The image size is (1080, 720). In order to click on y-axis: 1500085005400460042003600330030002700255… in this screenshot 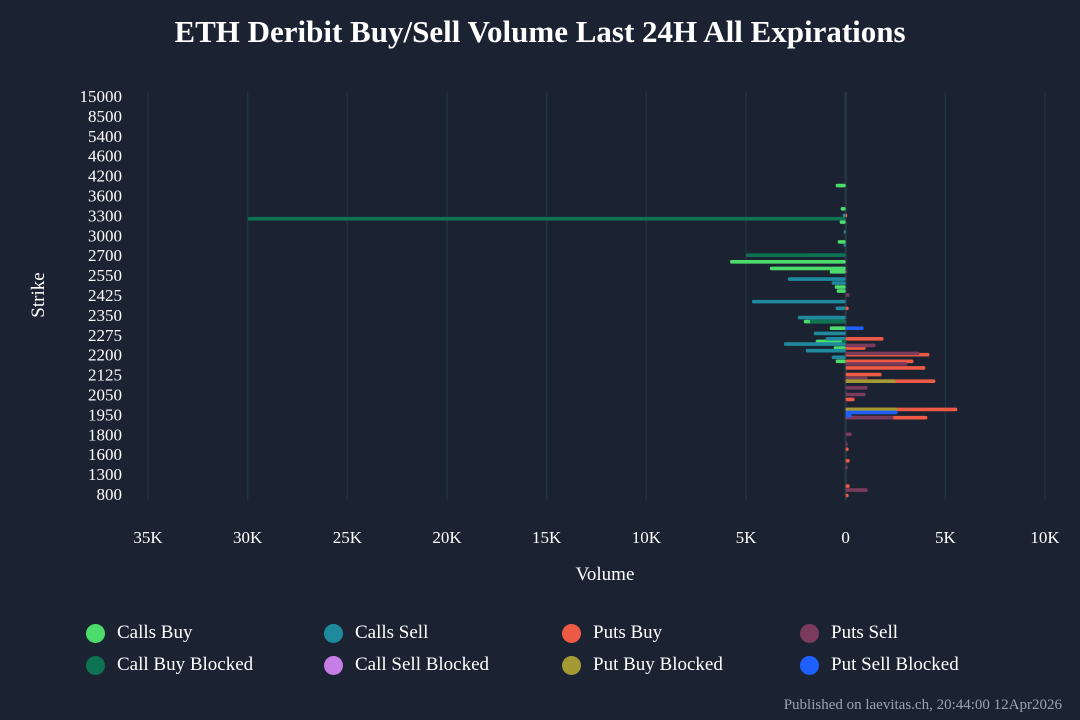, I will do `click(101, 295)`.